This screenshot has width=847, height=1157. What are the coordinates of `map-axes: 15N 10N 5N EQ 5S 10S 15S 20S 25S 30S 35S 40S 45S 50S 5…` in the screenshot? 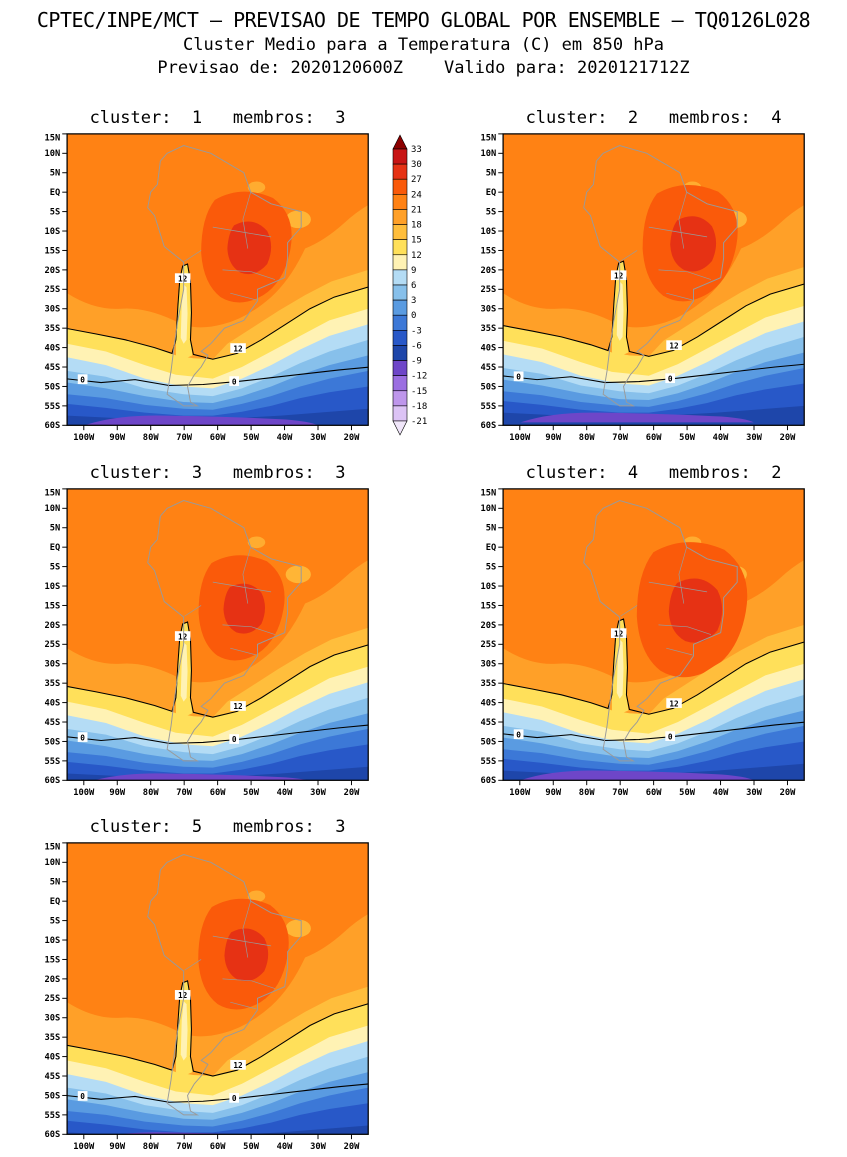 It's located at (206, 288).